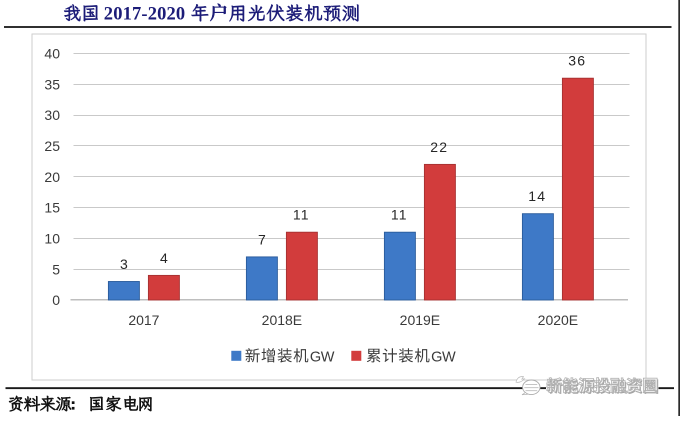  Describe the element at coordinates (52, 177) in the screenshot. I see `svg-text: 20` at that location.